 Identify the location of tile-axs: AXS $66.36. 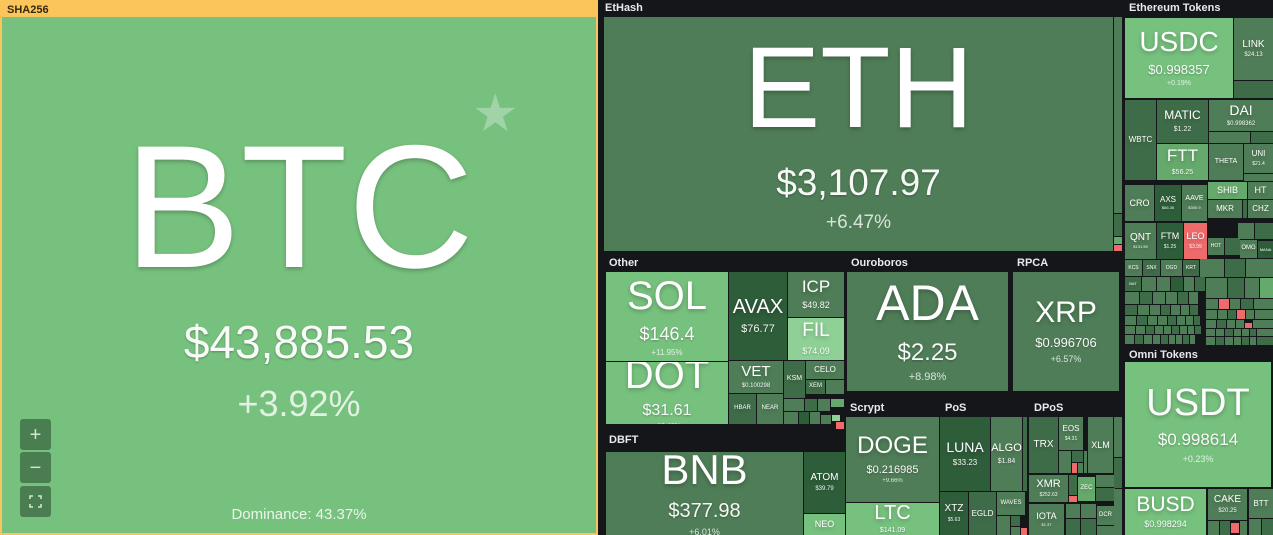
(1168, 203).